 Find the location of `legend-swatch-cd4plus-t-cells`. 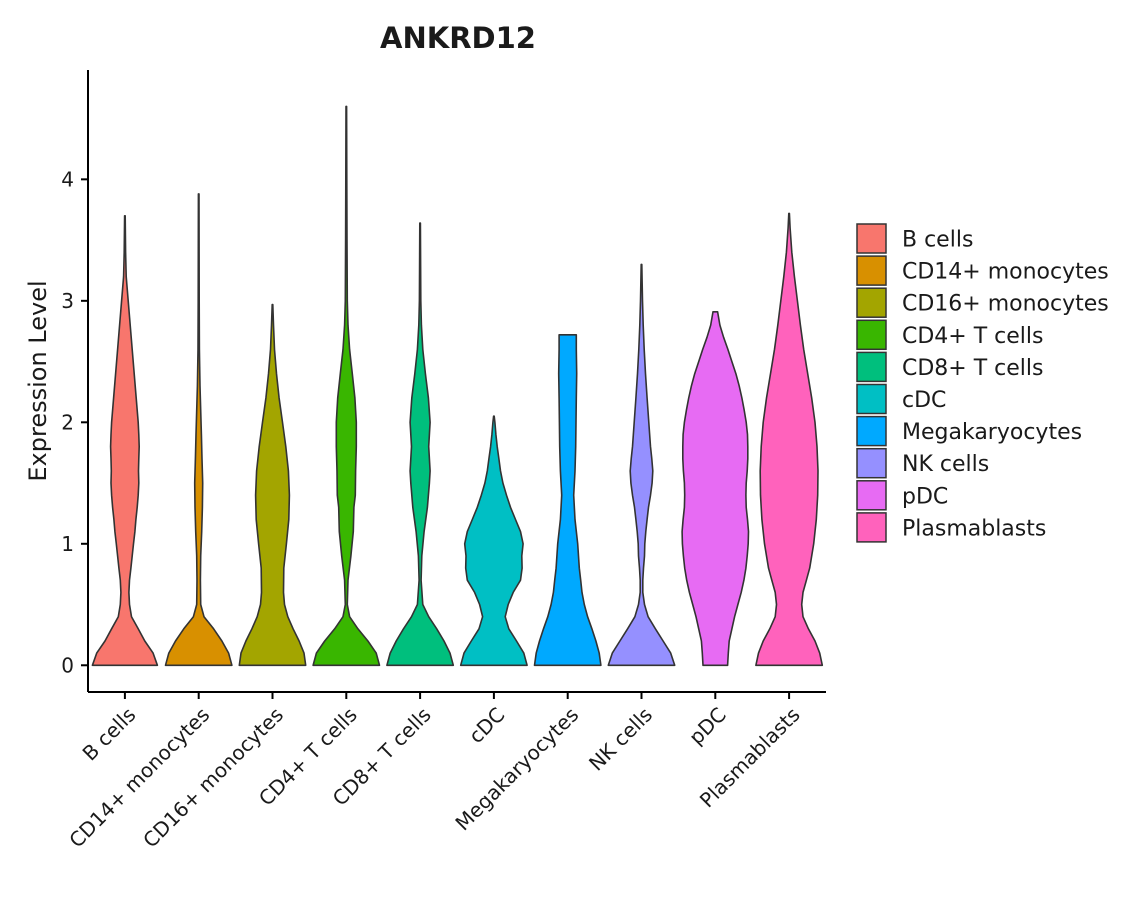

legend-swatch-cd4plus-t-cells is located at coordinates (871, 335).